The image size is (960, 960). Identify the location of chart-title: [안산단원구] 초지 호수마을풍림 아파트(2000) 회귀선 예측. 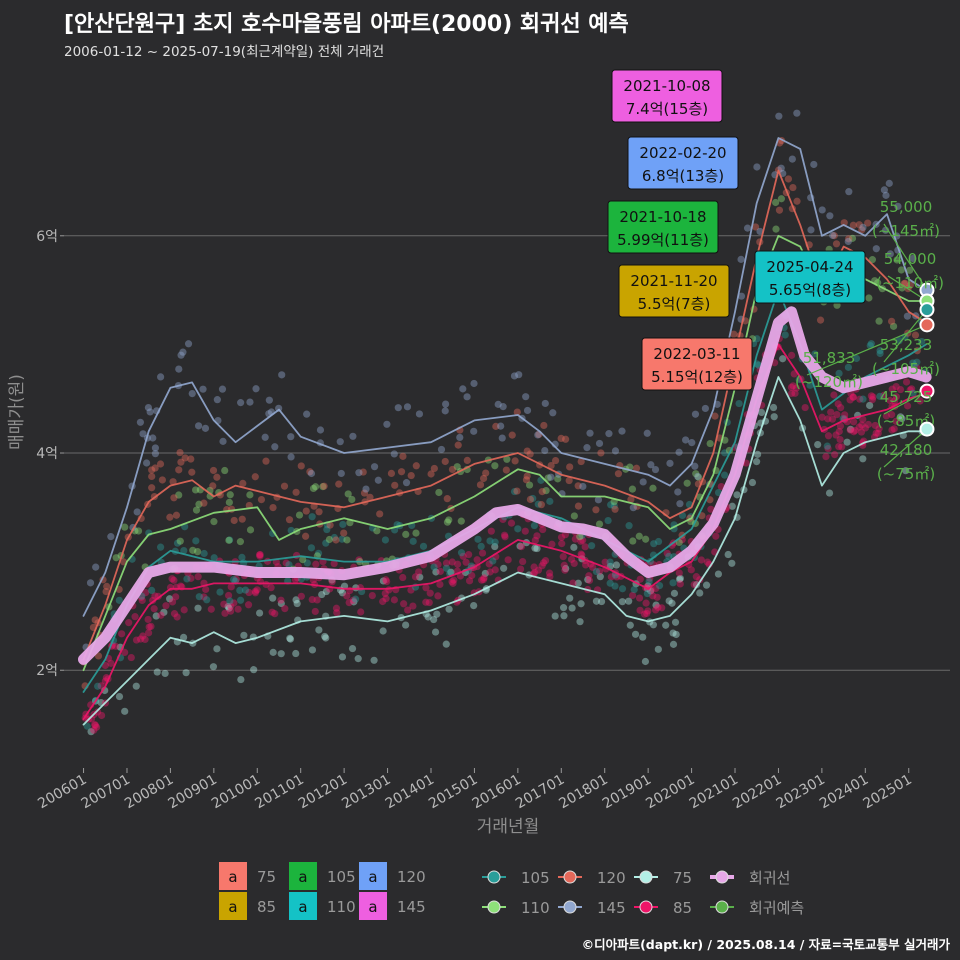
(346, 24).